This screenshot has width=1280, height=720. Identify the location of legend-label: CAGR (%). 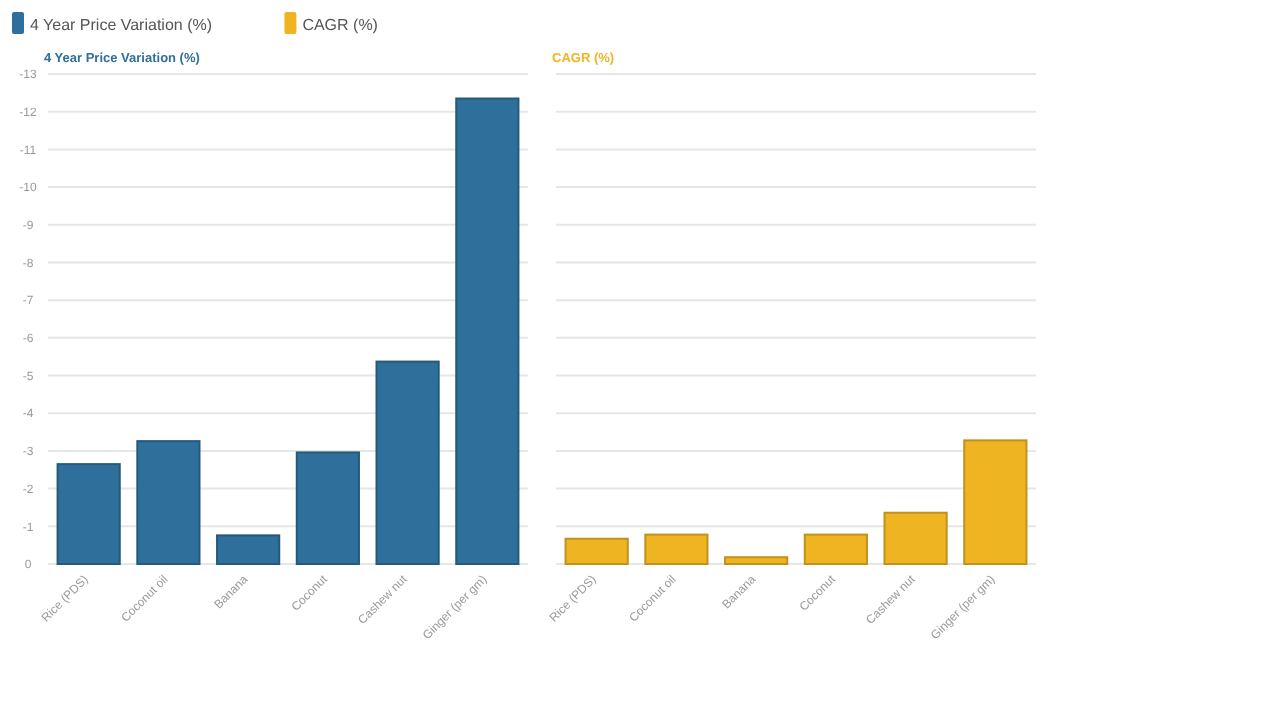
(340, 25).